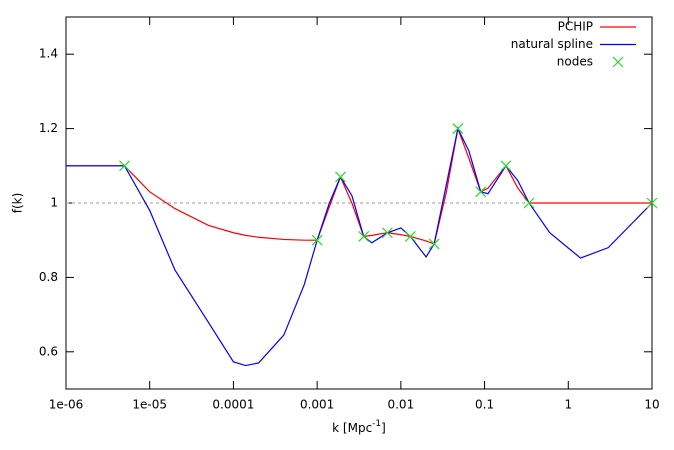 The height and width of the screenshot is (450, 674). Describe the element at coordinates (400, 405) in the screenshot. I see `x-tick-label: 0.01` at that location.